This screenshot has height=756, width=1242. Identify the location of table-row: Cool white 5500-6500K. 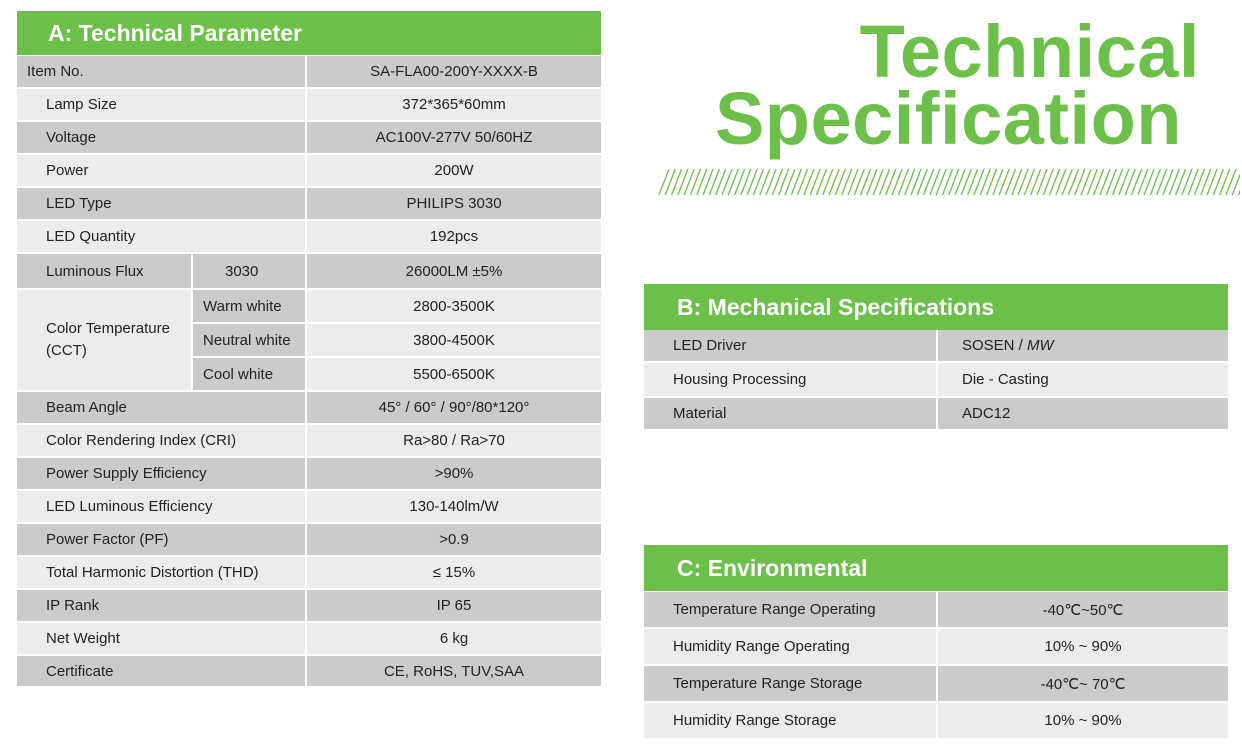
(309, 375).